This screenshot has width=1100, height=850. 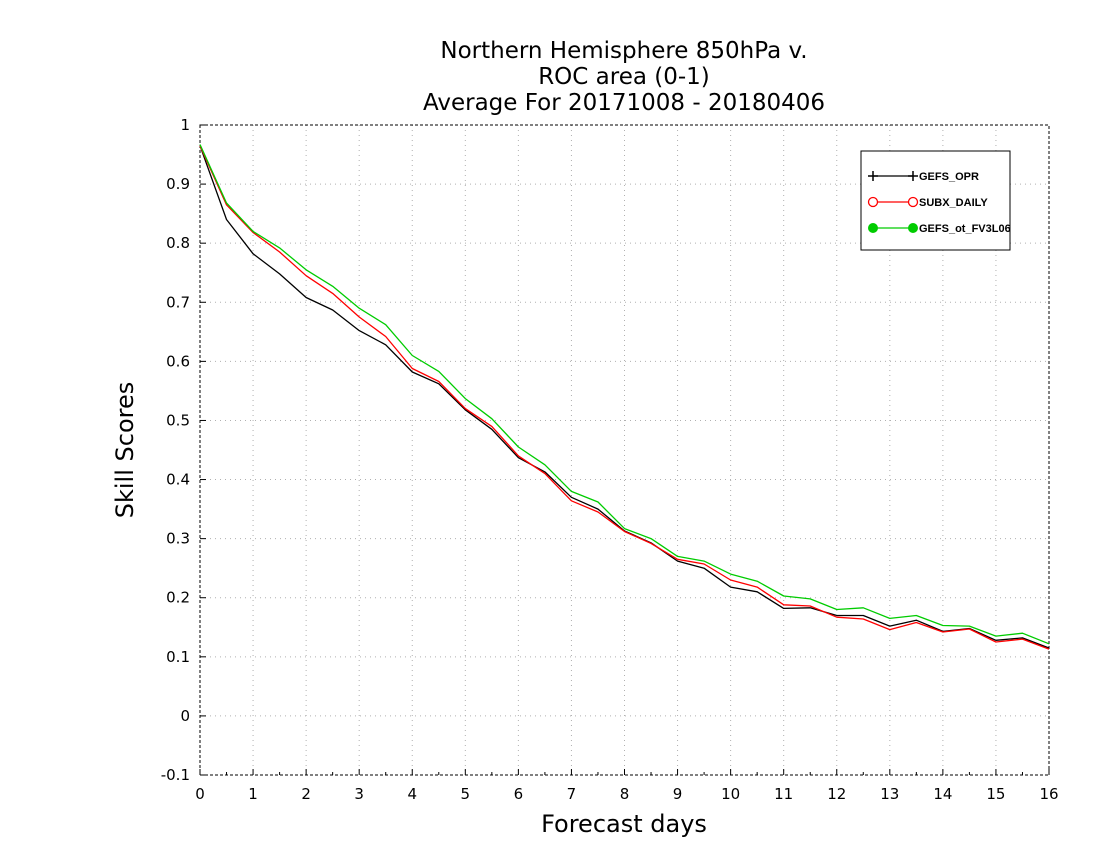 What do you see at coordinates (178, 657) in the screenshot?
I see `y-tick-label: 0.1` at bounding box center [178, 657].